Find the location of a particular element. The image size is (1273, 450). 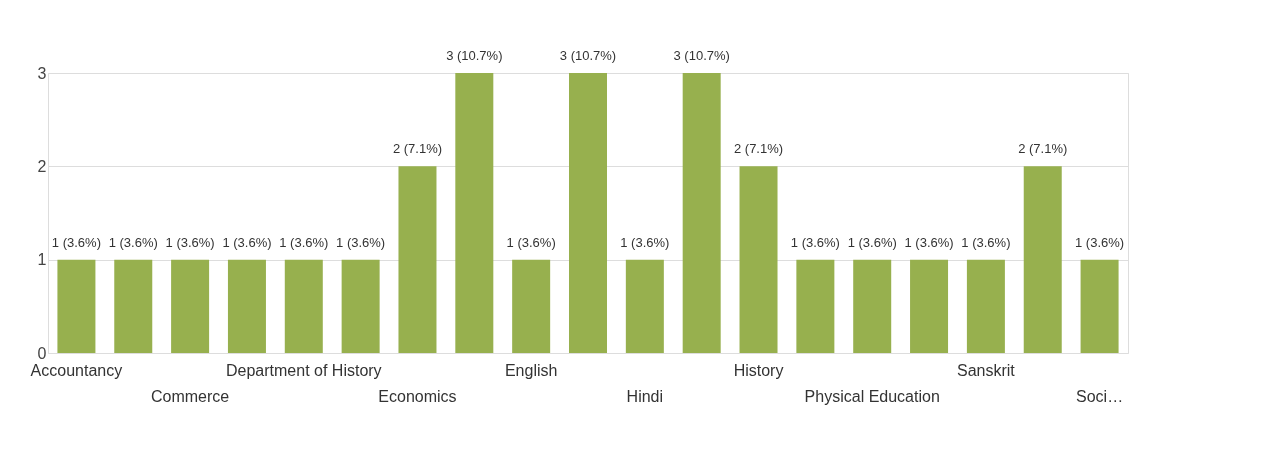

y-tick-label: 0 is located at coordinates (42, 353).